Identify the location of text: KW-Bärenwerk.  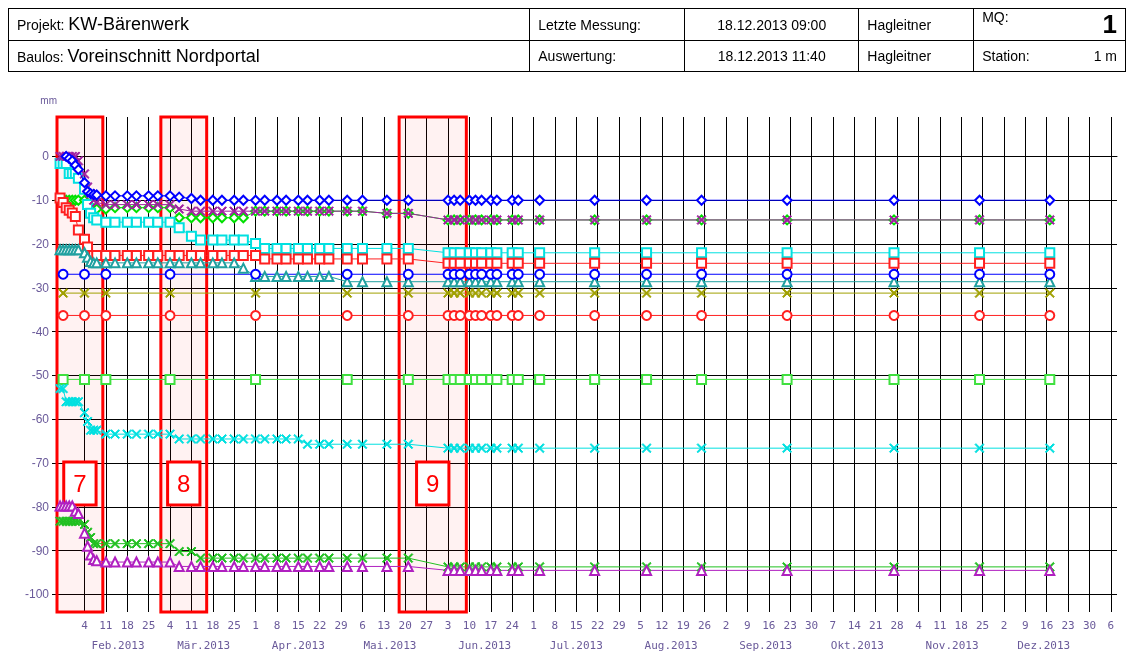
(129, 24).